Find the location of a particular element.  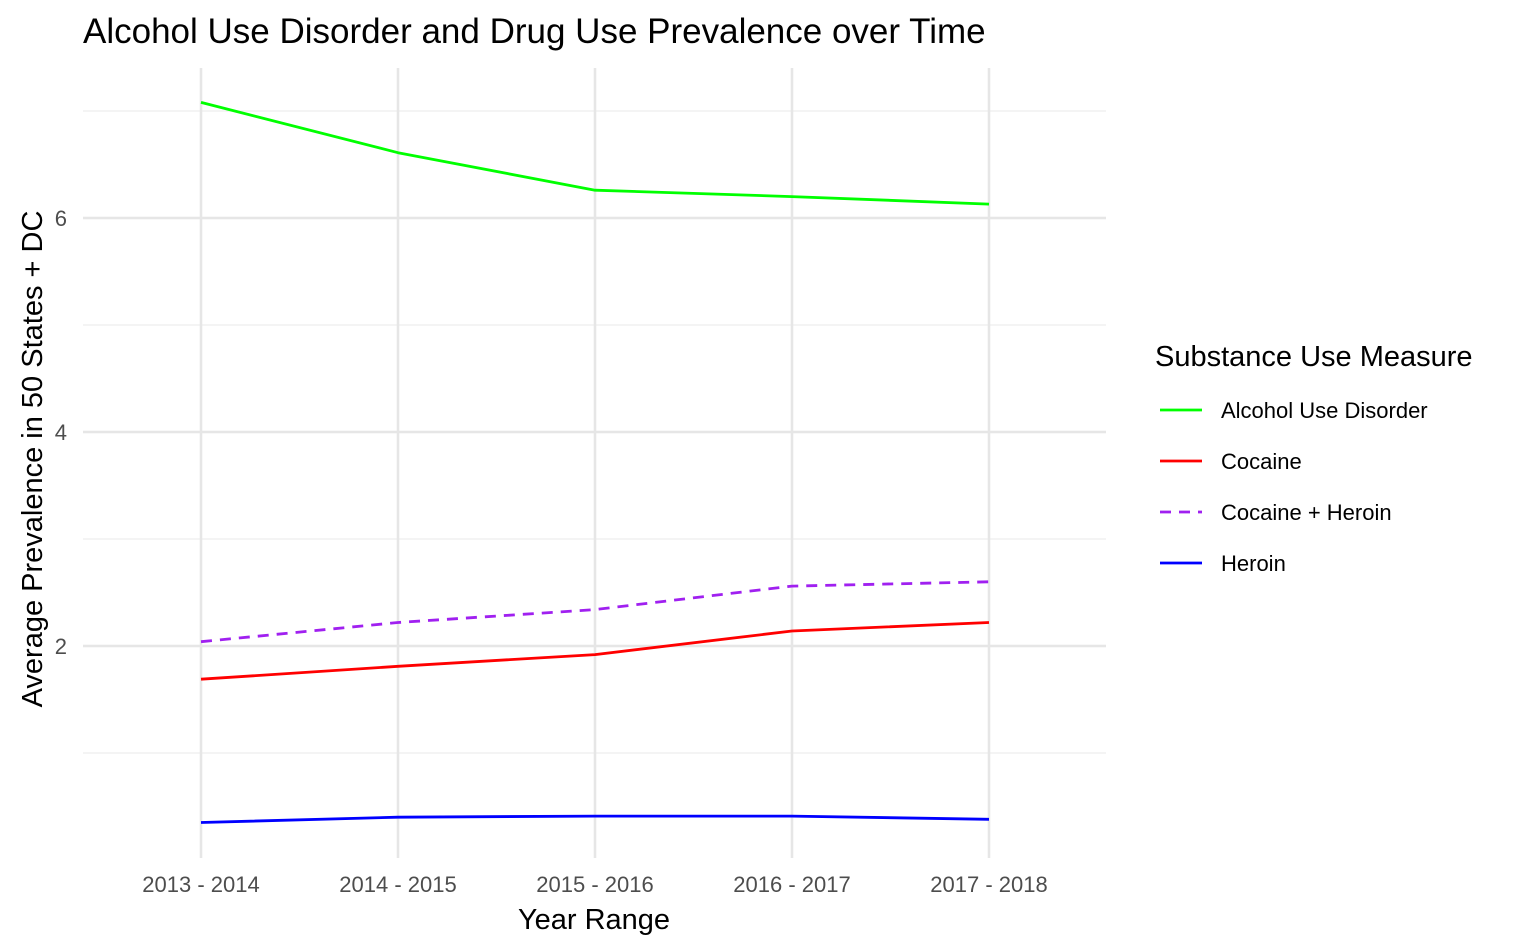

y-tick-label: 2 is located at coordinates (61, 646).